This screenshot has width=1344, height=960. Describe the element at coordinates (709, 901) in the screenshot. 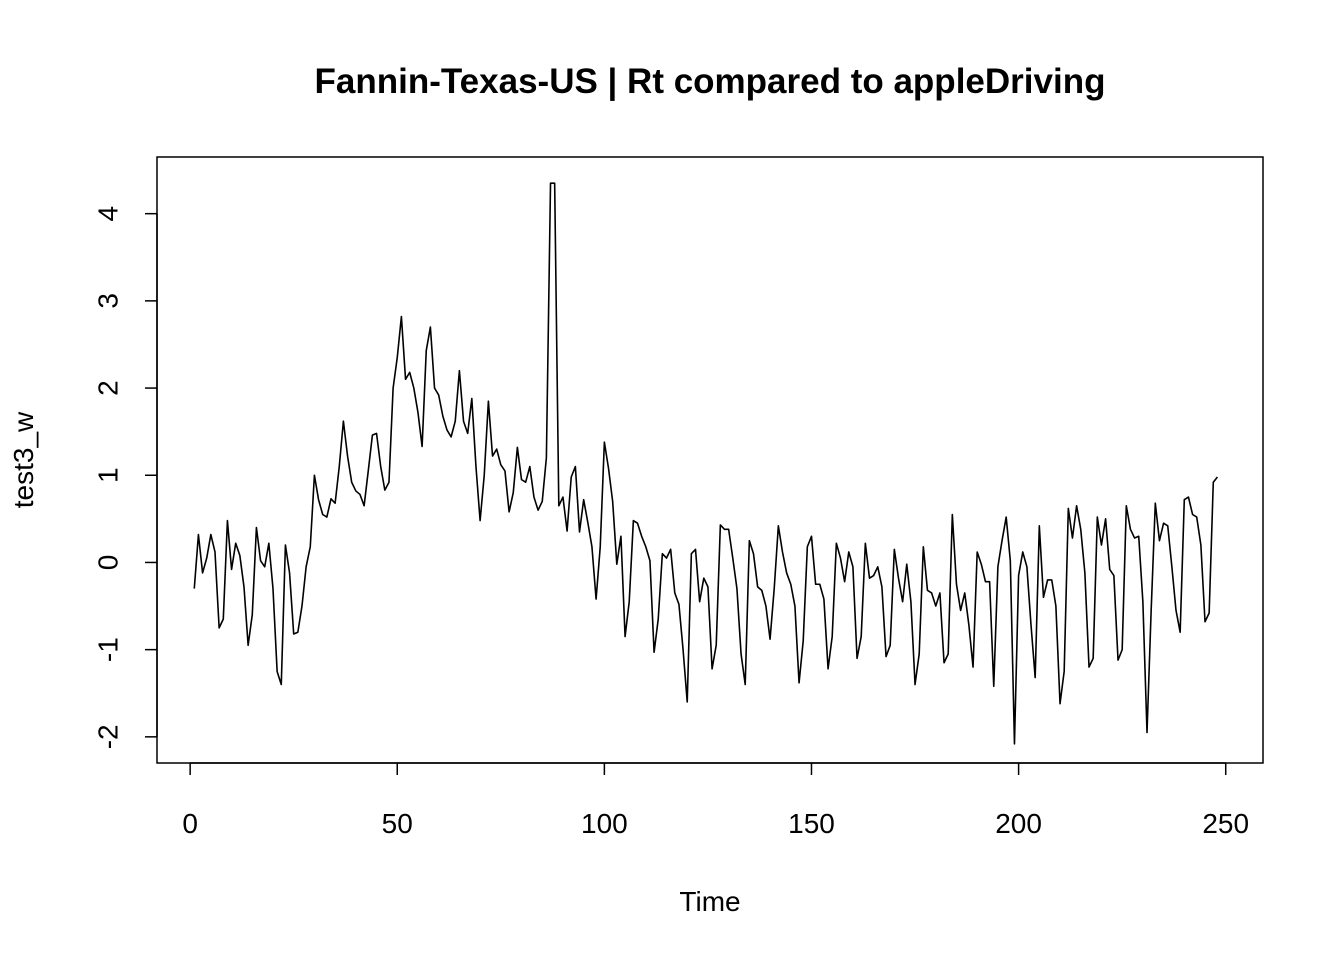

I see `x-axis-title: Time` at that location.